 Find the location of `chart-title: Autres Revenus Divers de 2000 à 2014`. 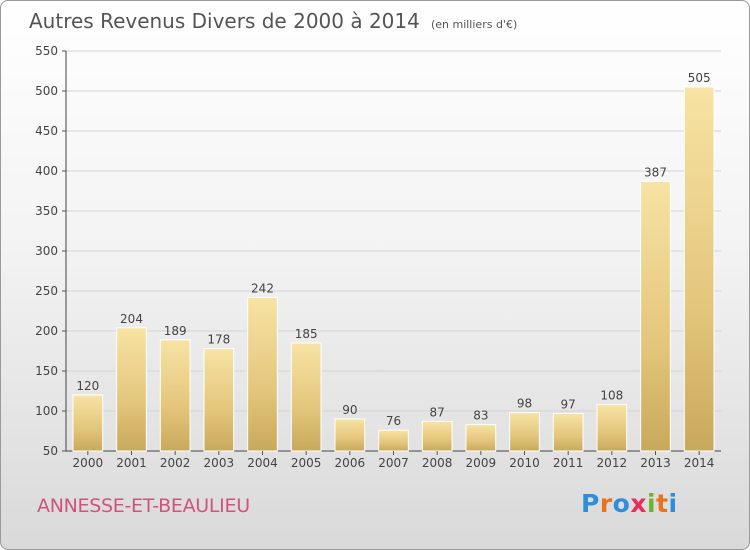

chart-title: Autres Revenus Divers de 2000 à 2014 is located at coordinates (224, 21).